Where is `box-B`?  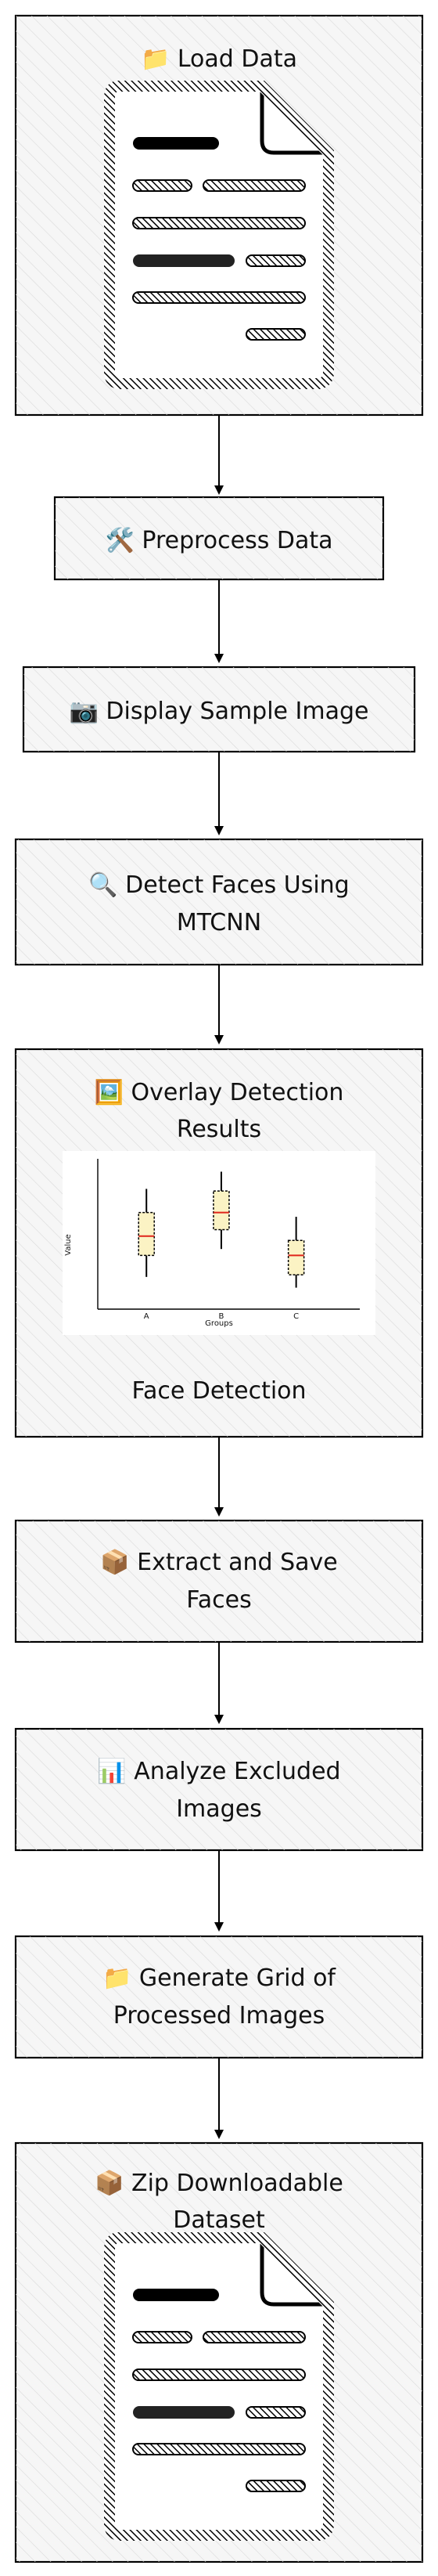
box-B is located at coordinates (221, 1210).